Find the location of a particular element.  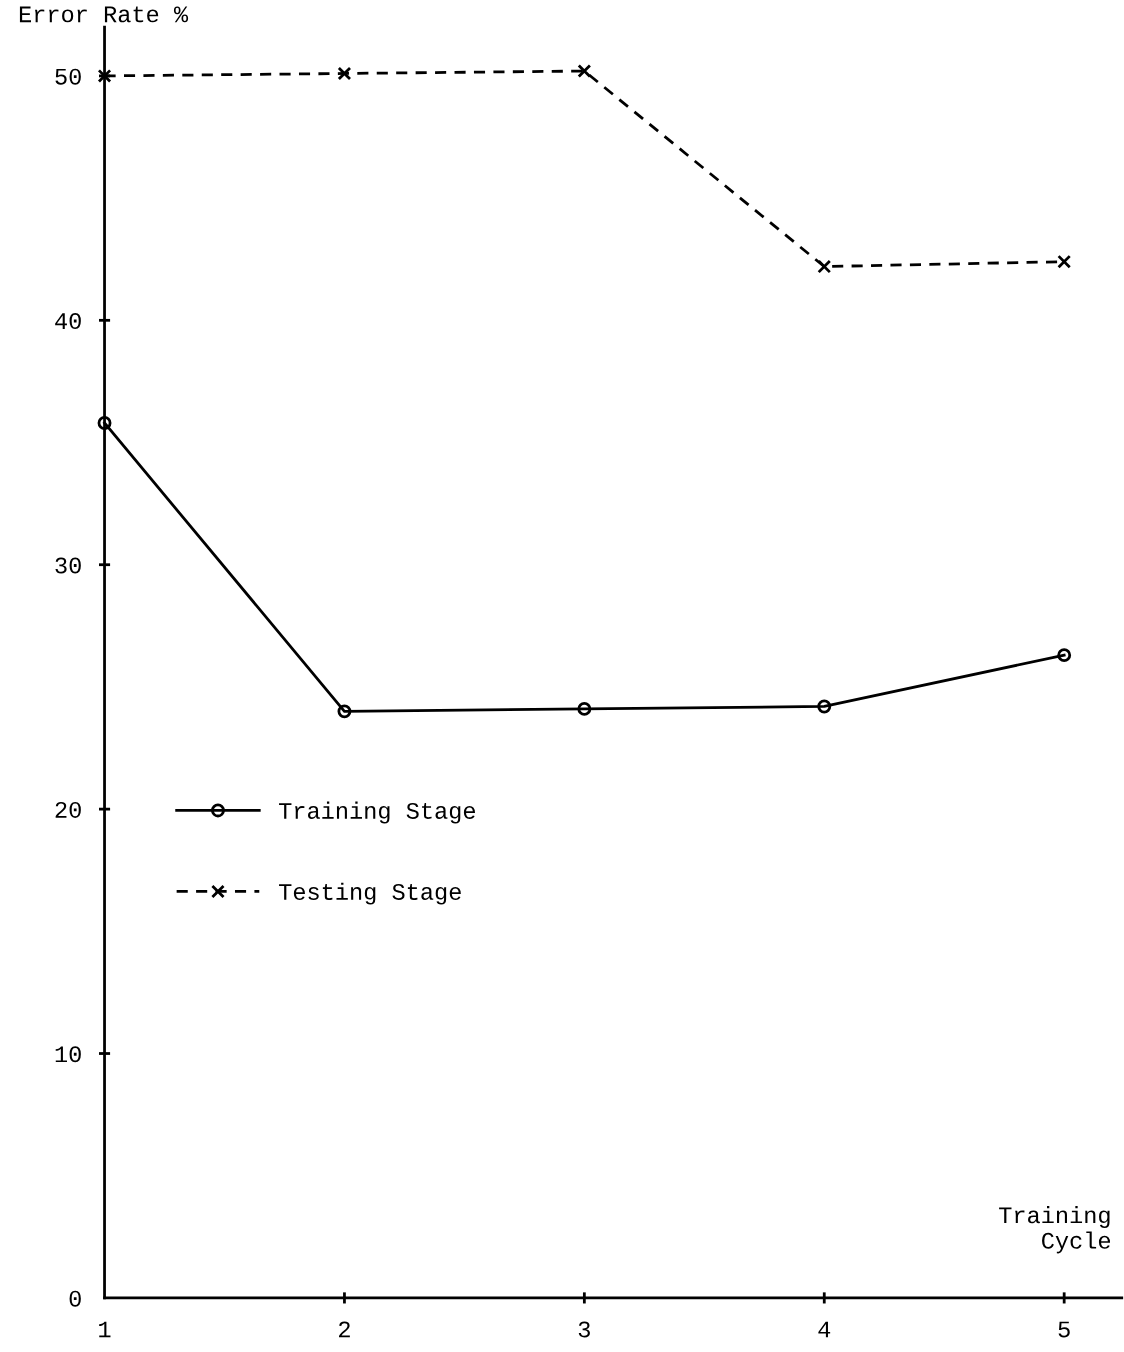

x-axis-title: Training Cycle is located at coordinates (1055, 1230).